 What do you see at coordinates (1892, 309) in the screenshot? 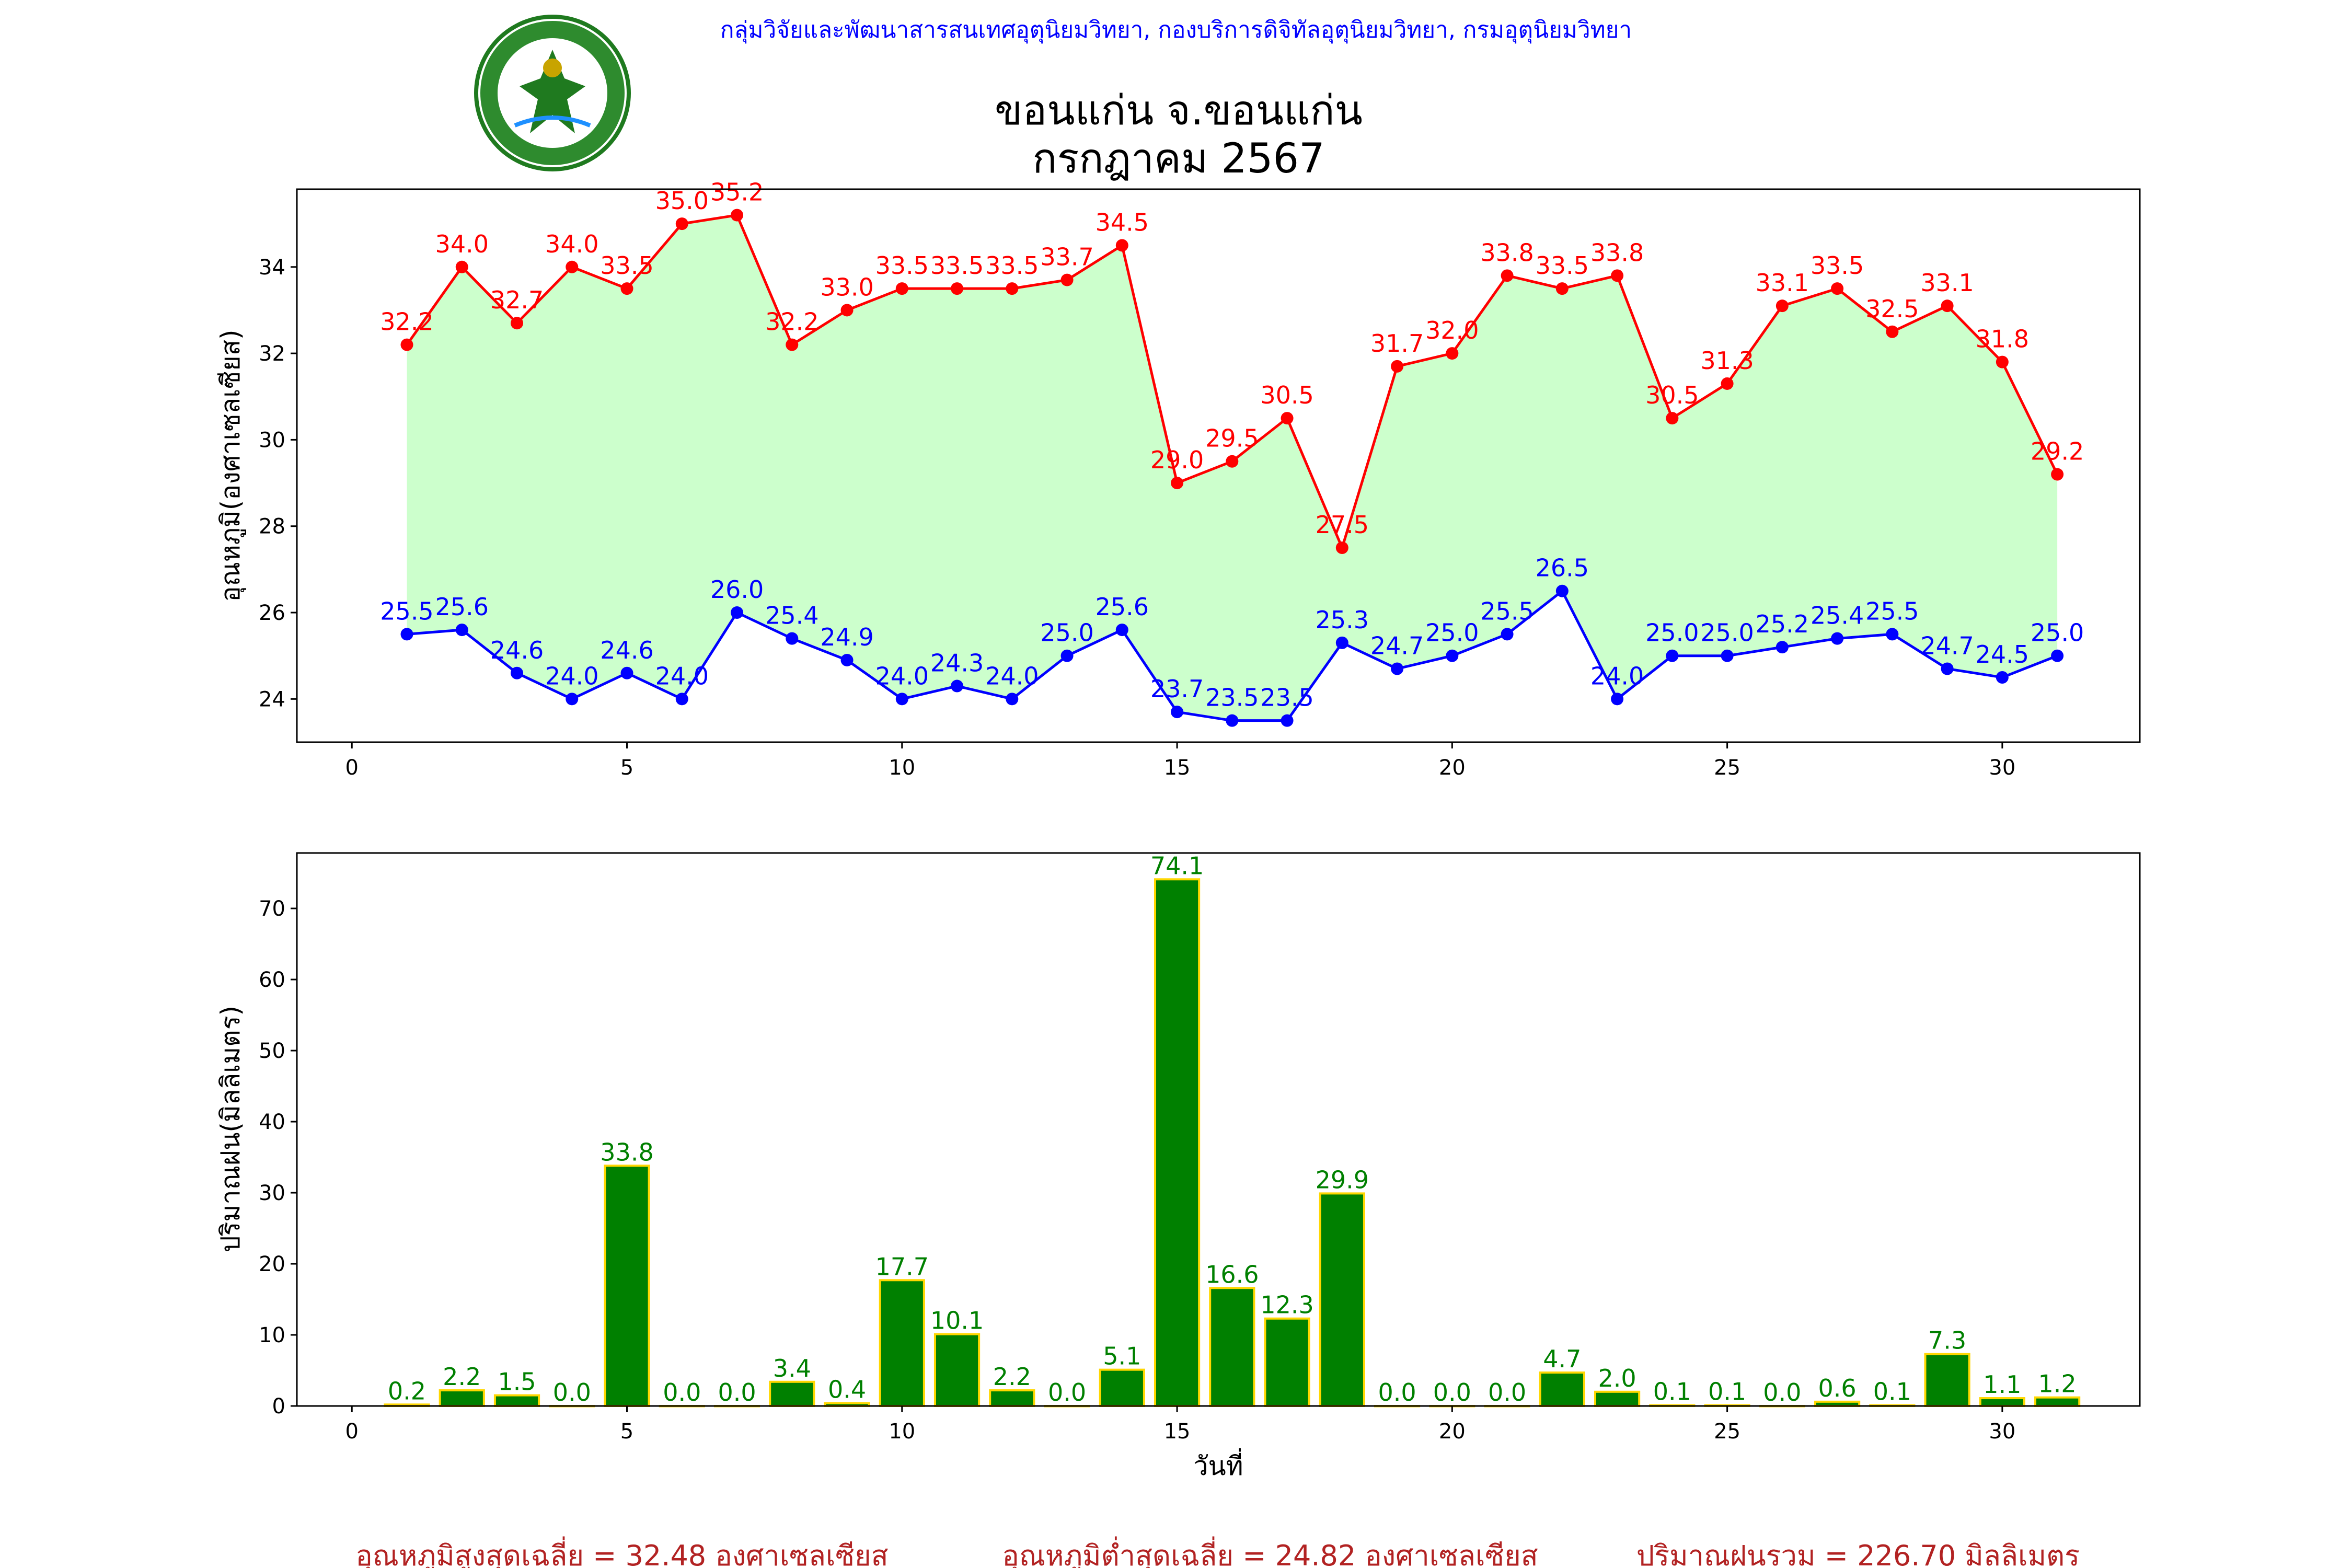
I see `max-temperature-label: 32.5` at bounding box center [1892, 309].